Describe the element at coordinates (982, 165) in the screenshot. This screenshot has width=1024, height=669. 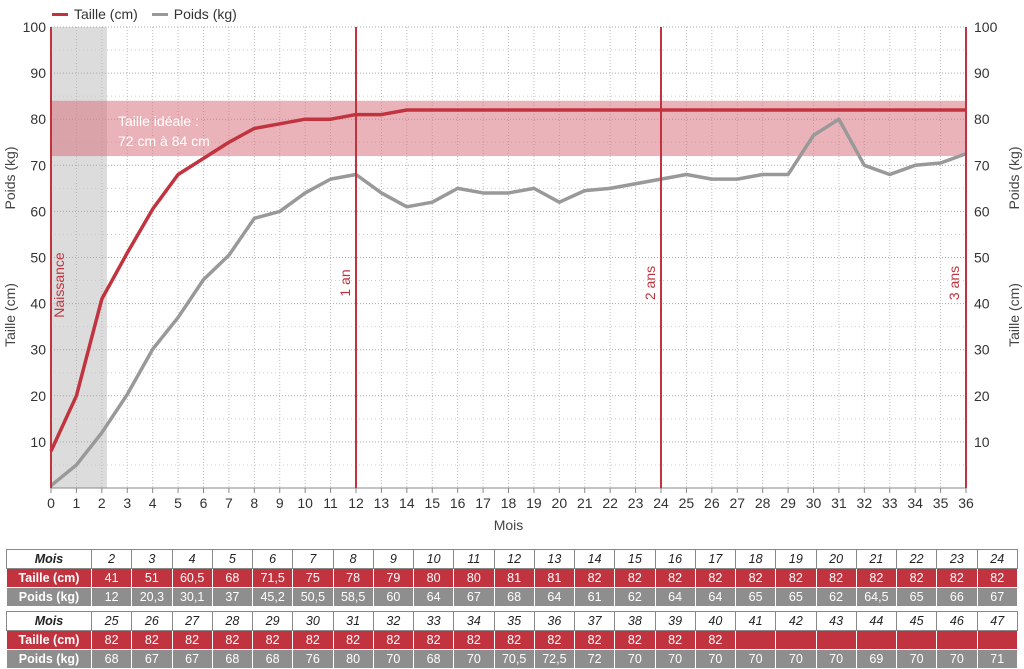
I see `y-tick-label-right: 70` at that location.